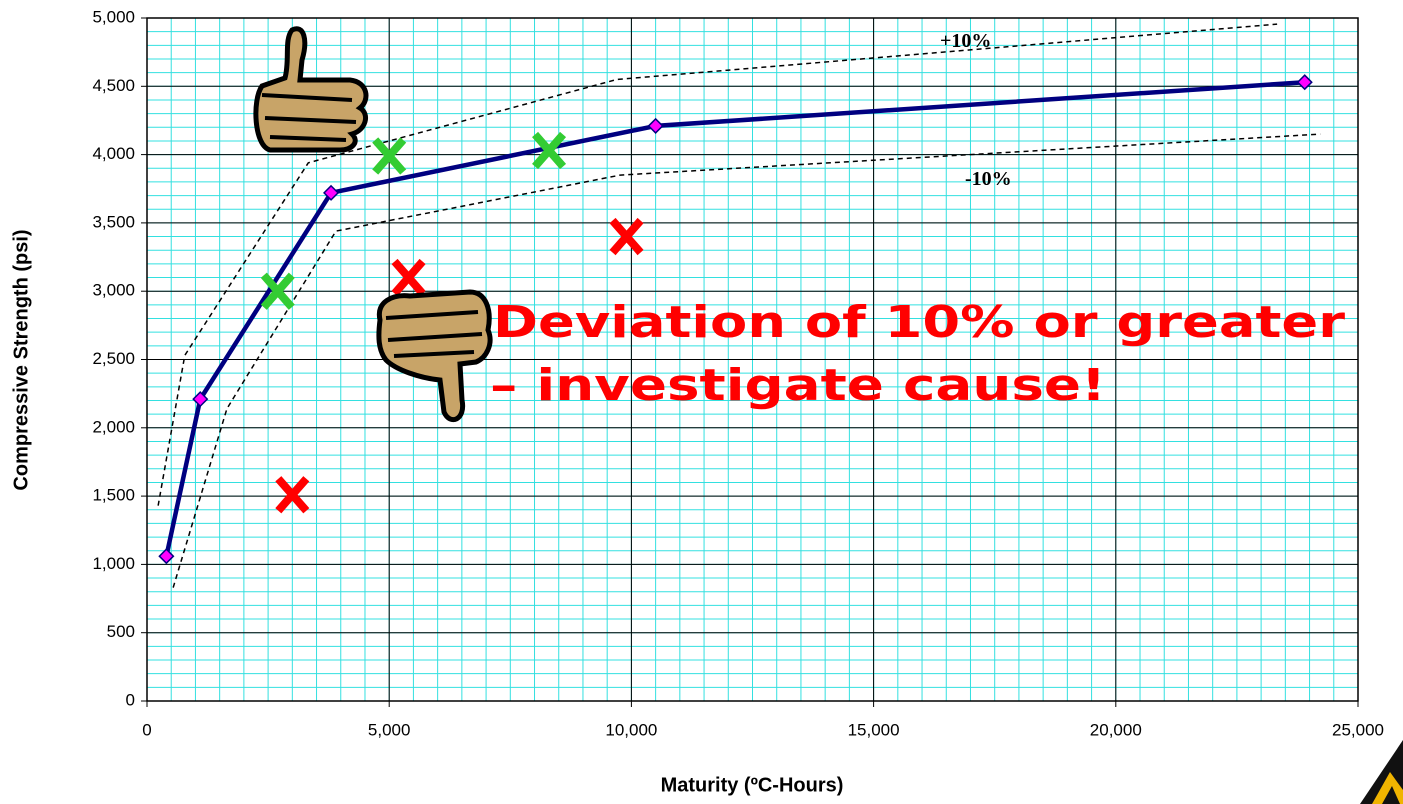  I want to click on y-tick-label: 0, so click(130, 699).